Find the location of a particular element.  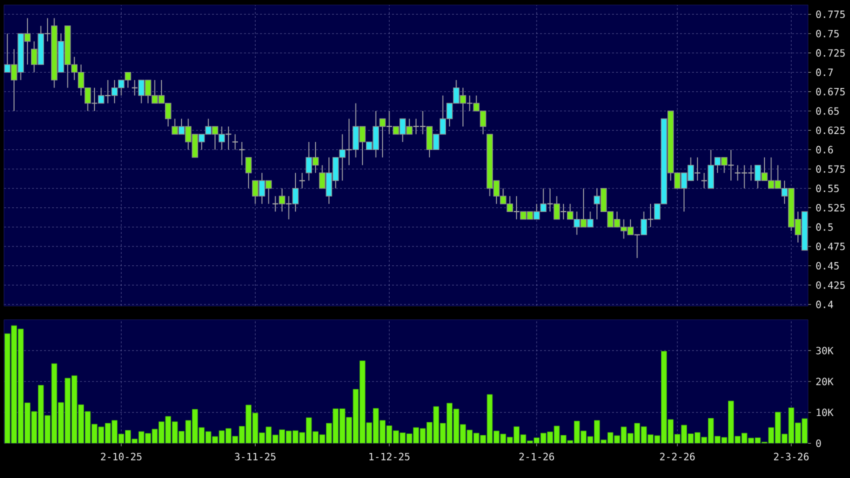

y-tick-label: 0.75 is located at coordinates (827, 34).